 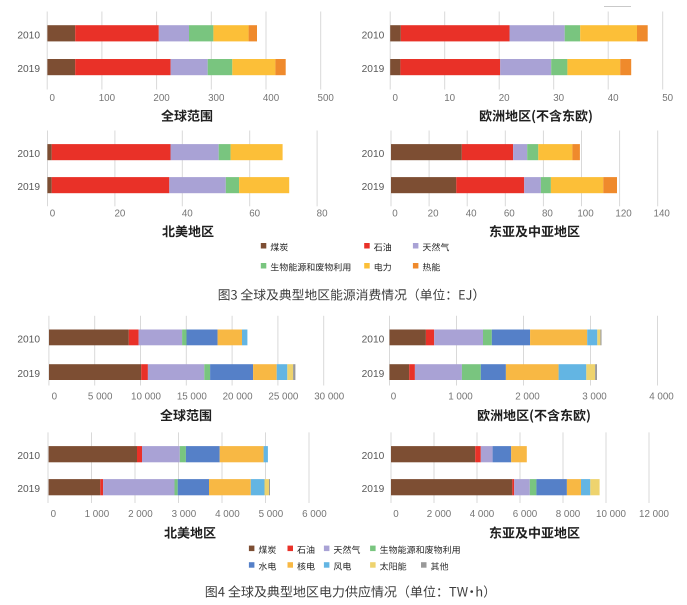 What do you see at coordinates (623, 213) in the screenshot?
I see `svg-text: 120` at bounding box center [623, 213].